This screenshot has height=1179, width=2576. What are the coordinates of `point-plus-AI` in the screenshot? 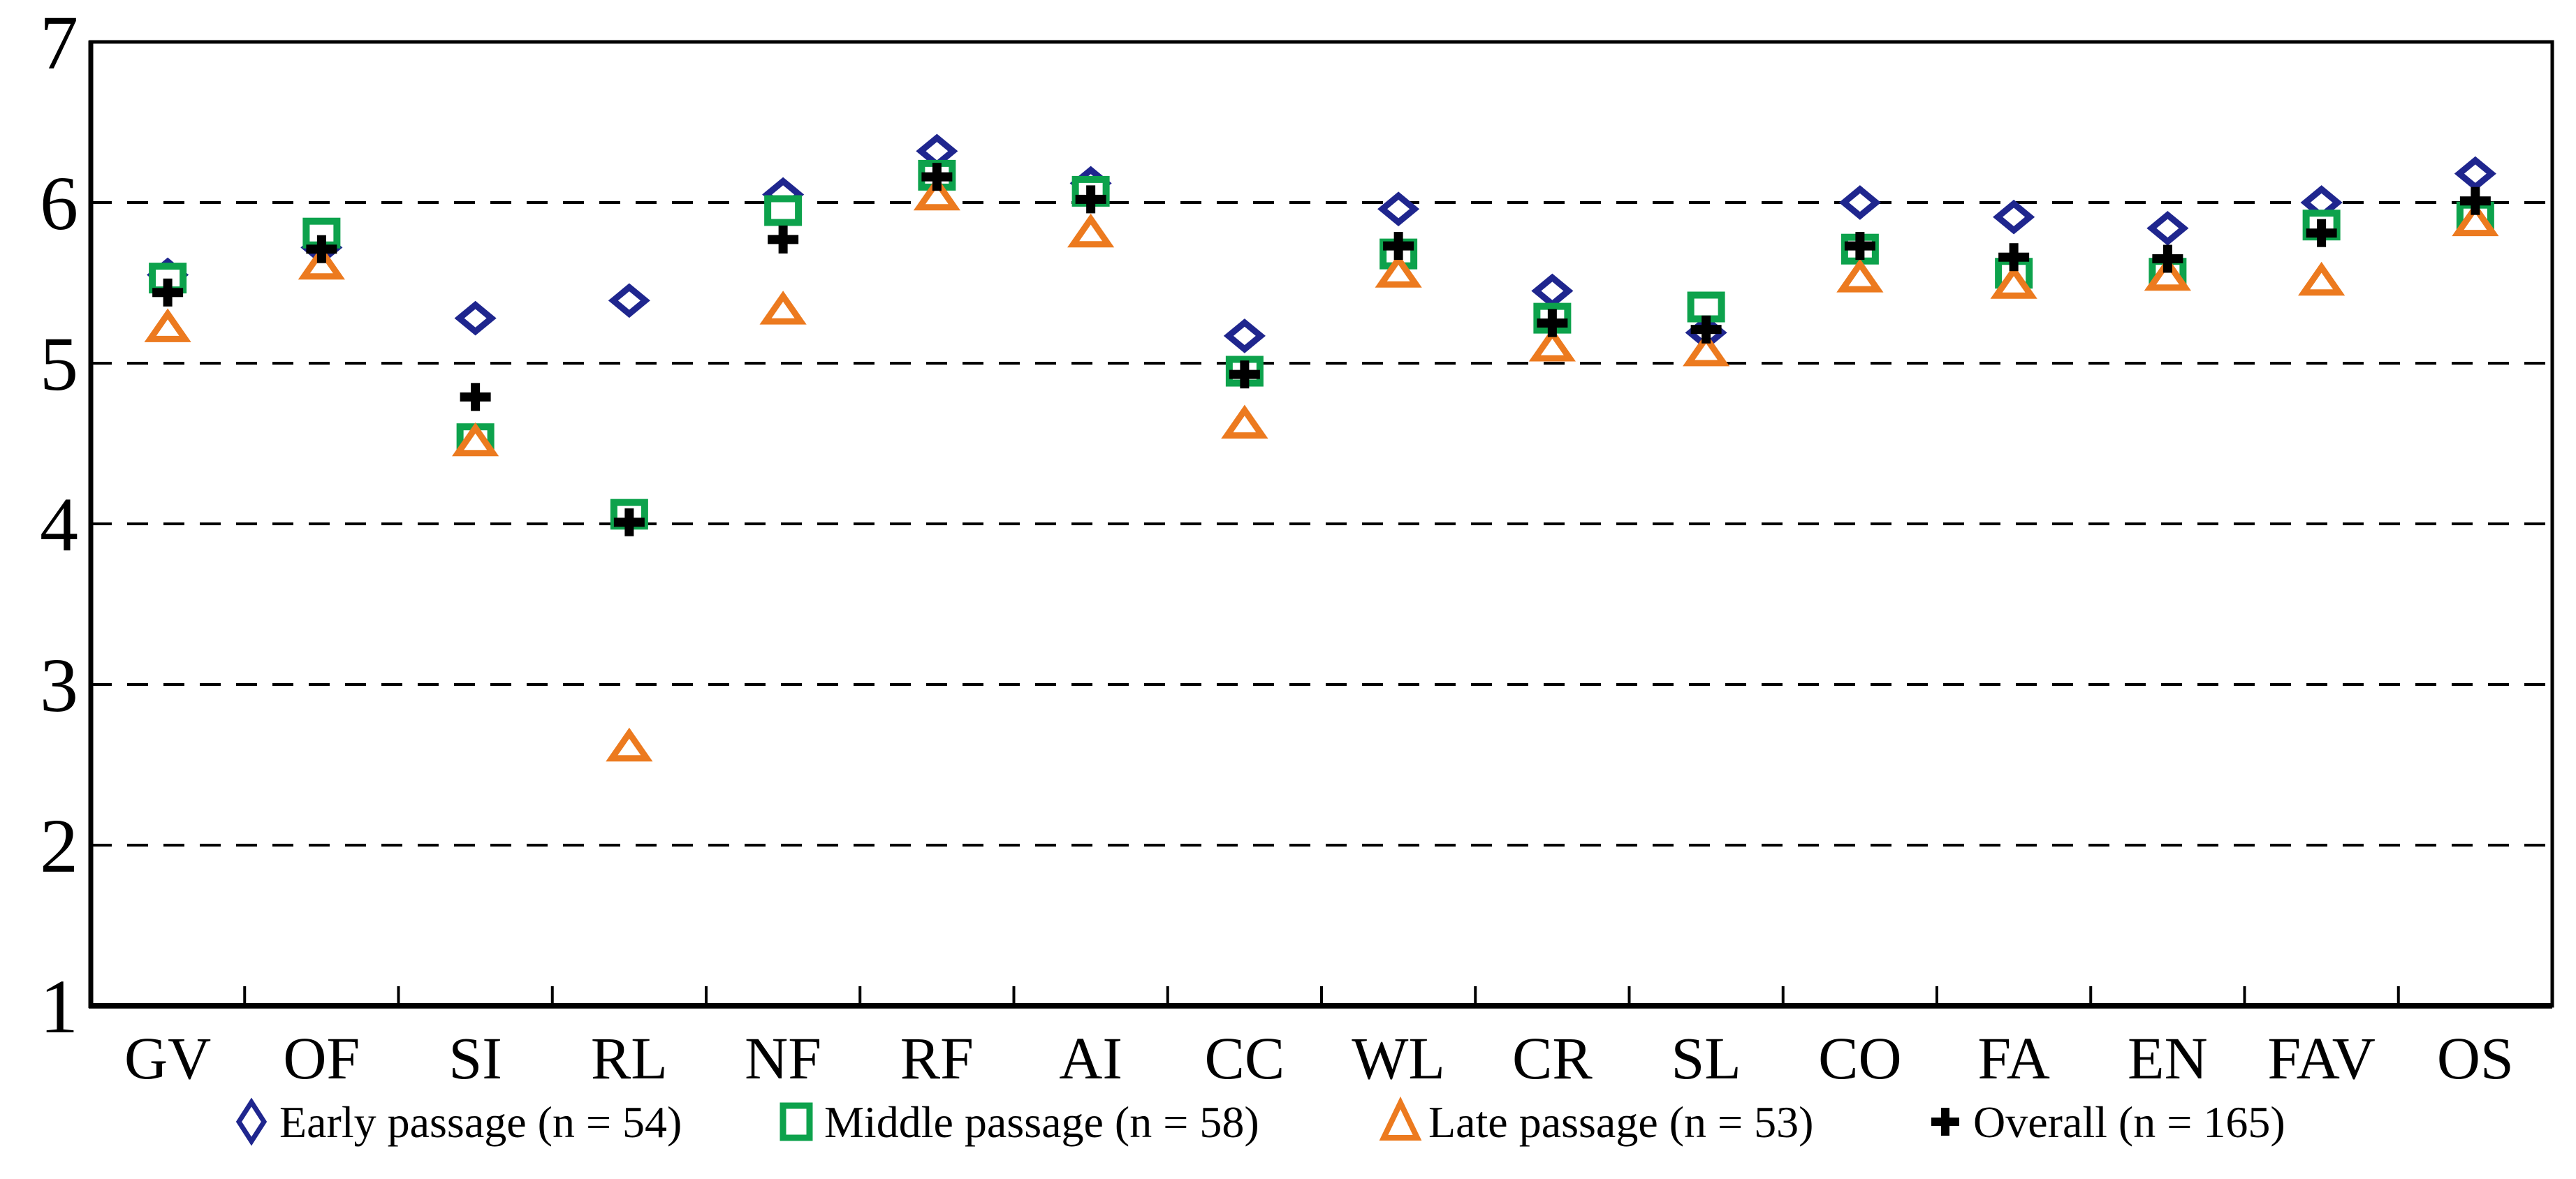 It's located at (1090, 199).